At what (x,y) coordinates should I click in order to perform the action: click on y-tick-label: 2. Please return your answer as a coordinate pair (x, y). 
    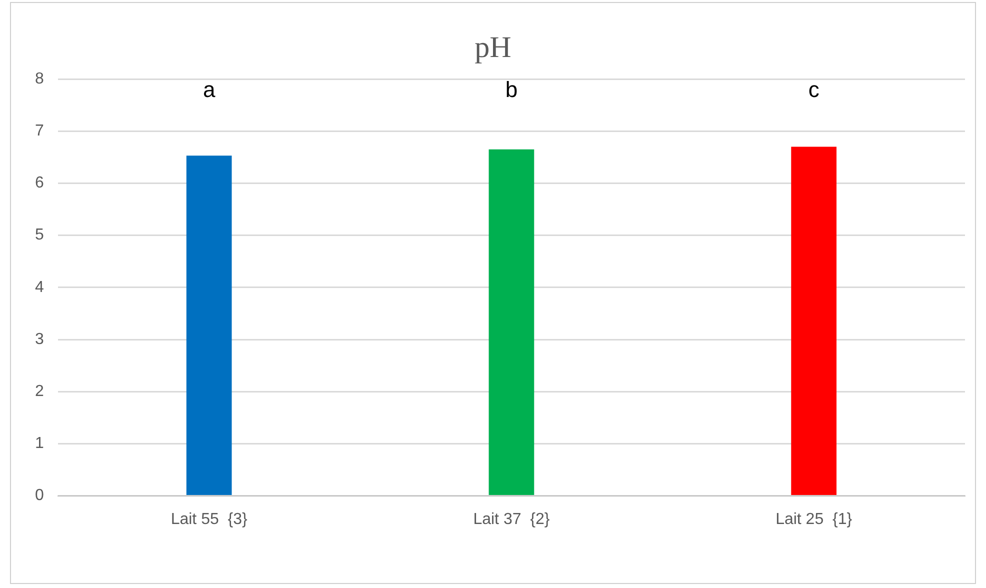
    Looking at the image, I should click on (39, 391).